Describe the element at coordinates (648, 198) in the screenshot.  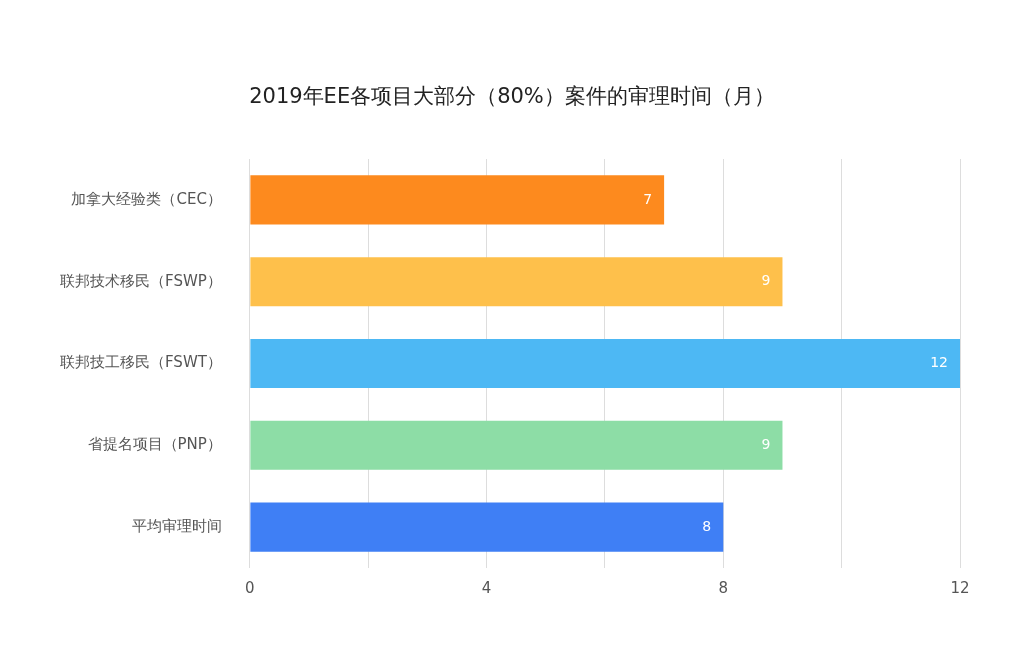
I see `data-label: 7` at that location.